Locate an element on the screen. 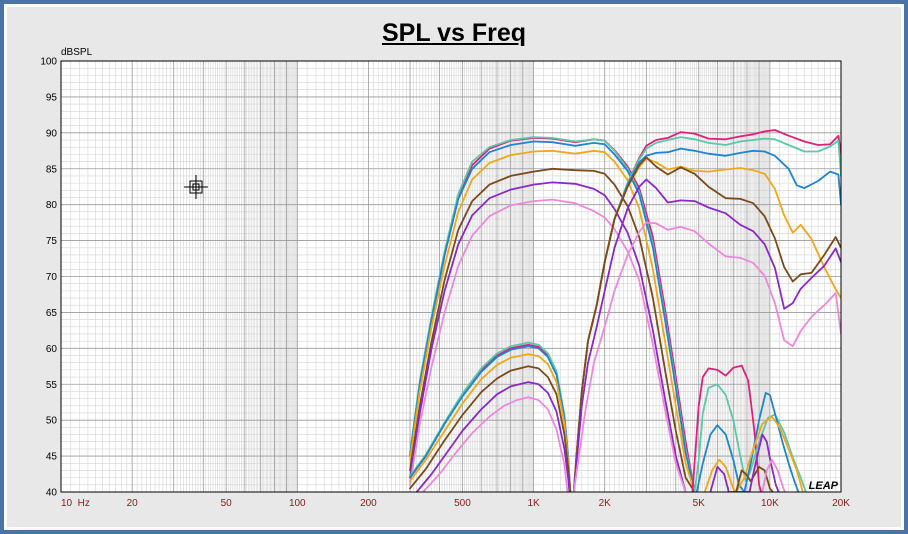 Image resolution: width=908 pixels, height=534 pixels. x-tick-label: 50 is located at coordinates (227, 503).